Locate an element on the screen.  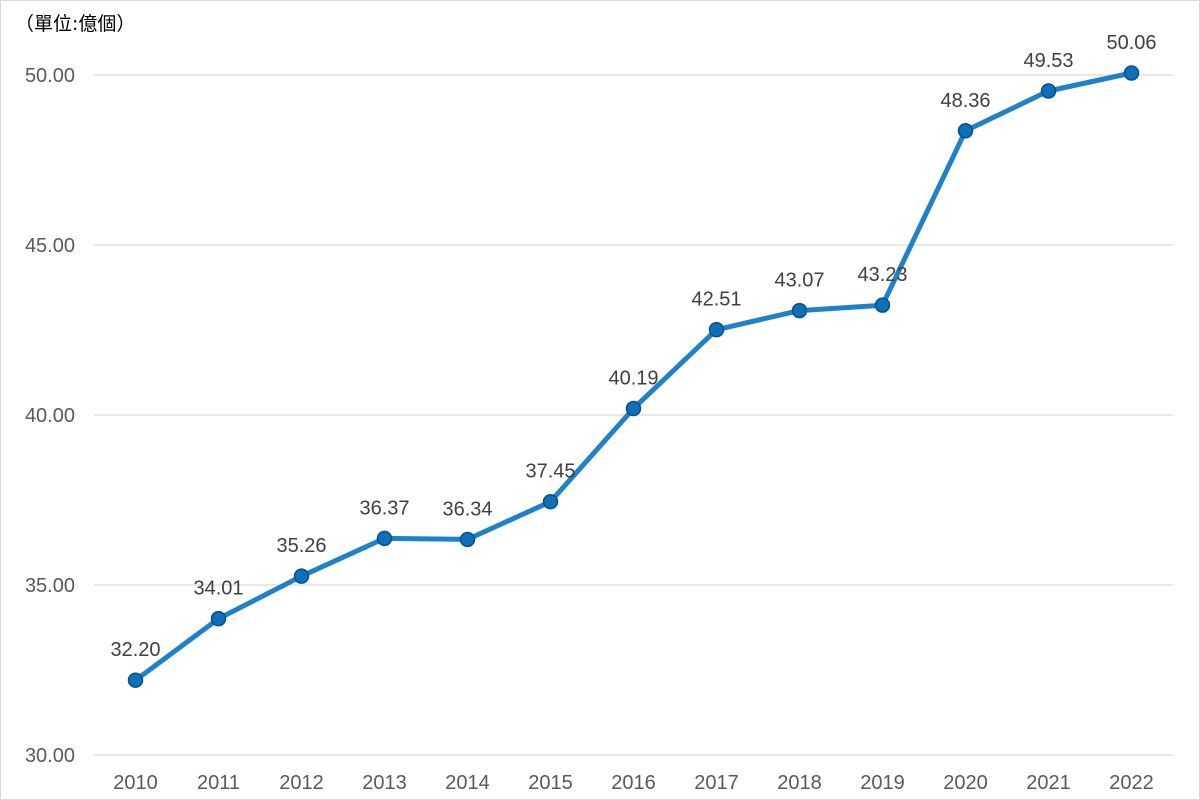
data-label: 43.23 is located at coordinates (882, 275).